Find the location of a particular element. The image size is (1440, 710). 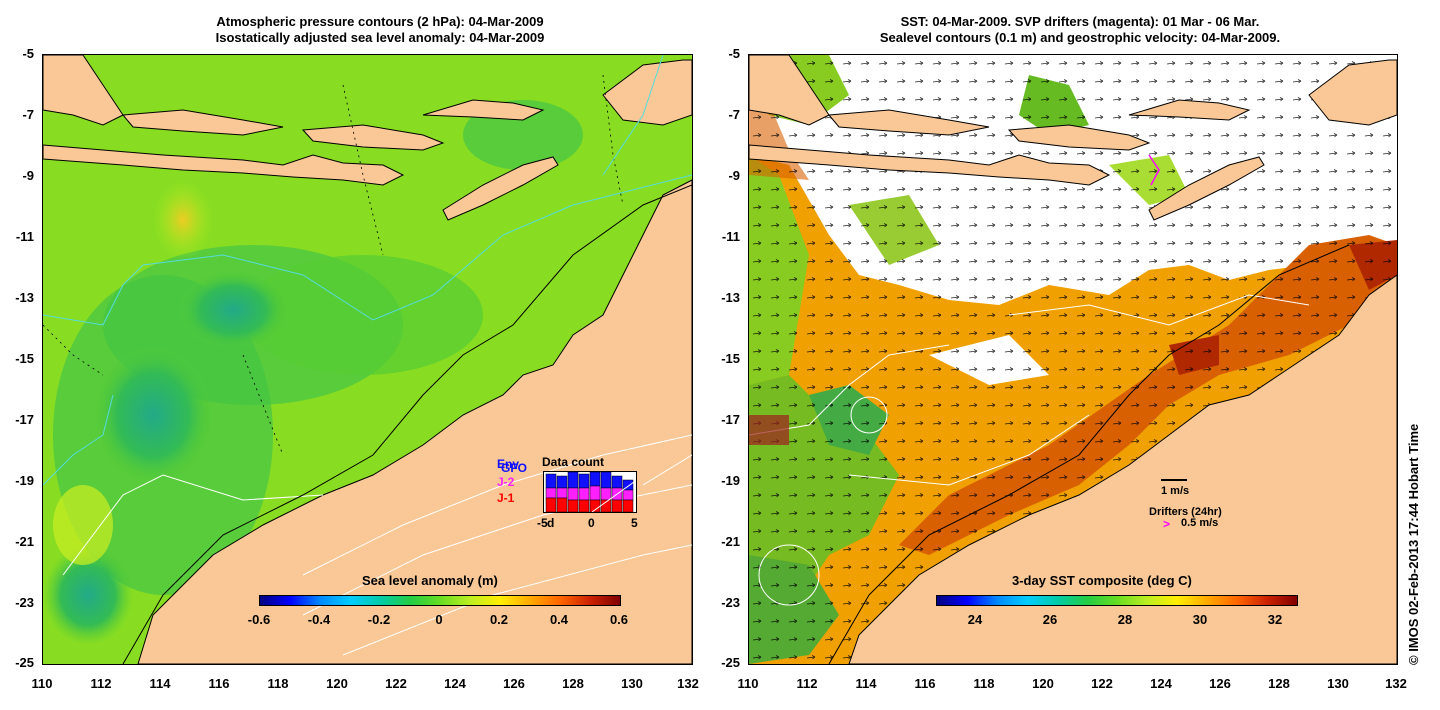

left-xtick-10: 130 is located at coordinates (632, 683).